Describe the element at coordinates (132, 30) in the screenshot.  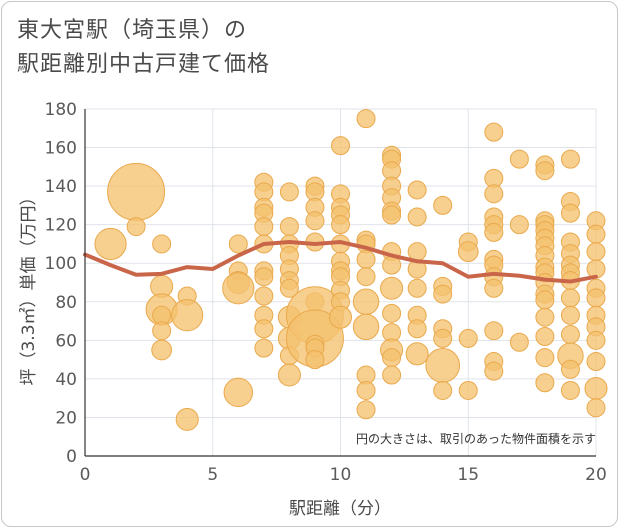
I see `title-line-1: 東大宮駅（埼玉県）の` at that location.